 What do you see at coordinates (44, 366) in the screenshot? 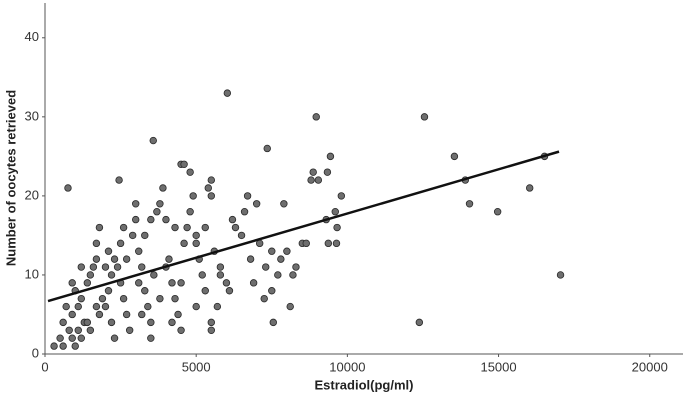
I see `x-tick-label: 0` at bounding box center [44, 366].